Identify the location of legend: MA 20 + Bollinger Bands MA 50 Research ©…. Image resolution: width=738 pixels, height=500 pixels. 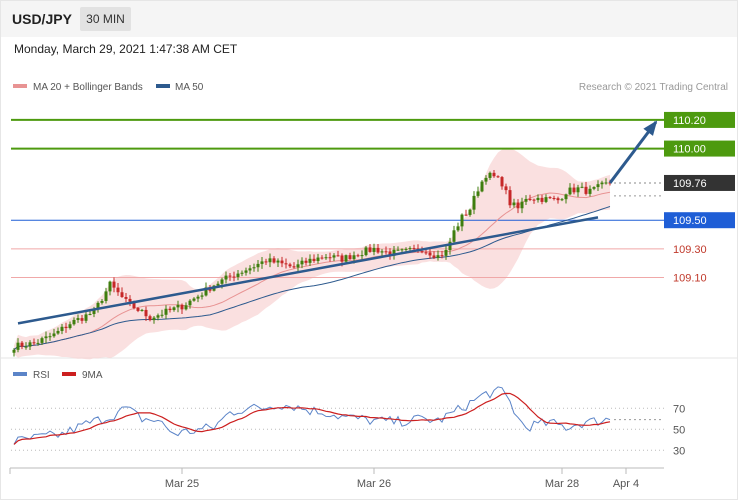
(370, 87).